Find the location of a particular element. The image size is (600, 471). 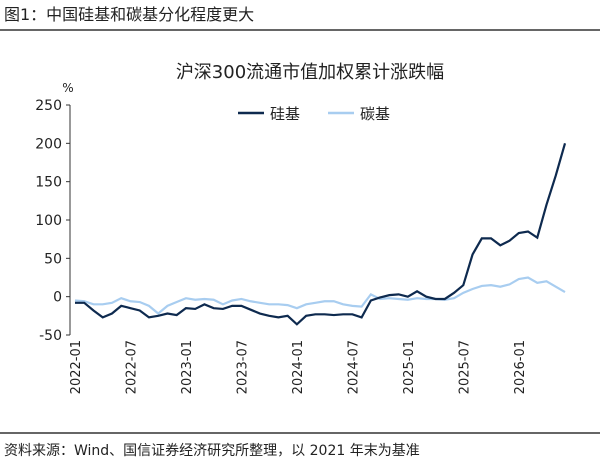

x-tick-label: 2024-07 is located at coordinates (353, 367).